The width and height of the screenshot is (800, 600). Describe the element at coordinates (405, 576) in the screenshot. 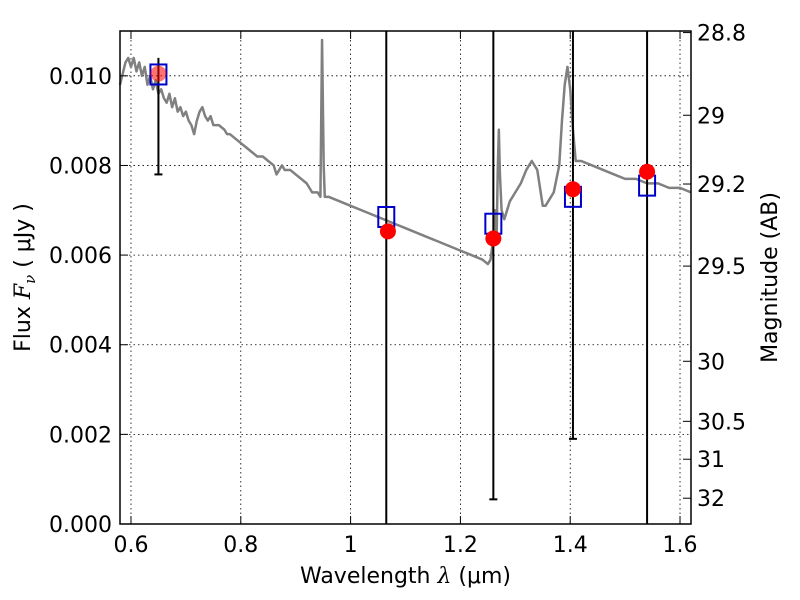

I see `x-axis-label: Wavelength λ (μm)` at that location.